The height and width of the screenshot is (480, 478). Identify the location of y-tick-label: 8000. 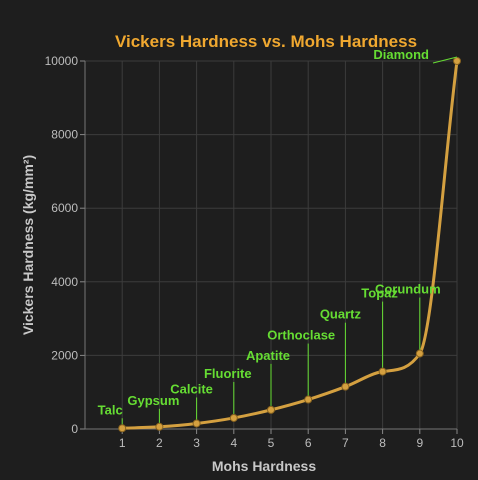
(64, 135).